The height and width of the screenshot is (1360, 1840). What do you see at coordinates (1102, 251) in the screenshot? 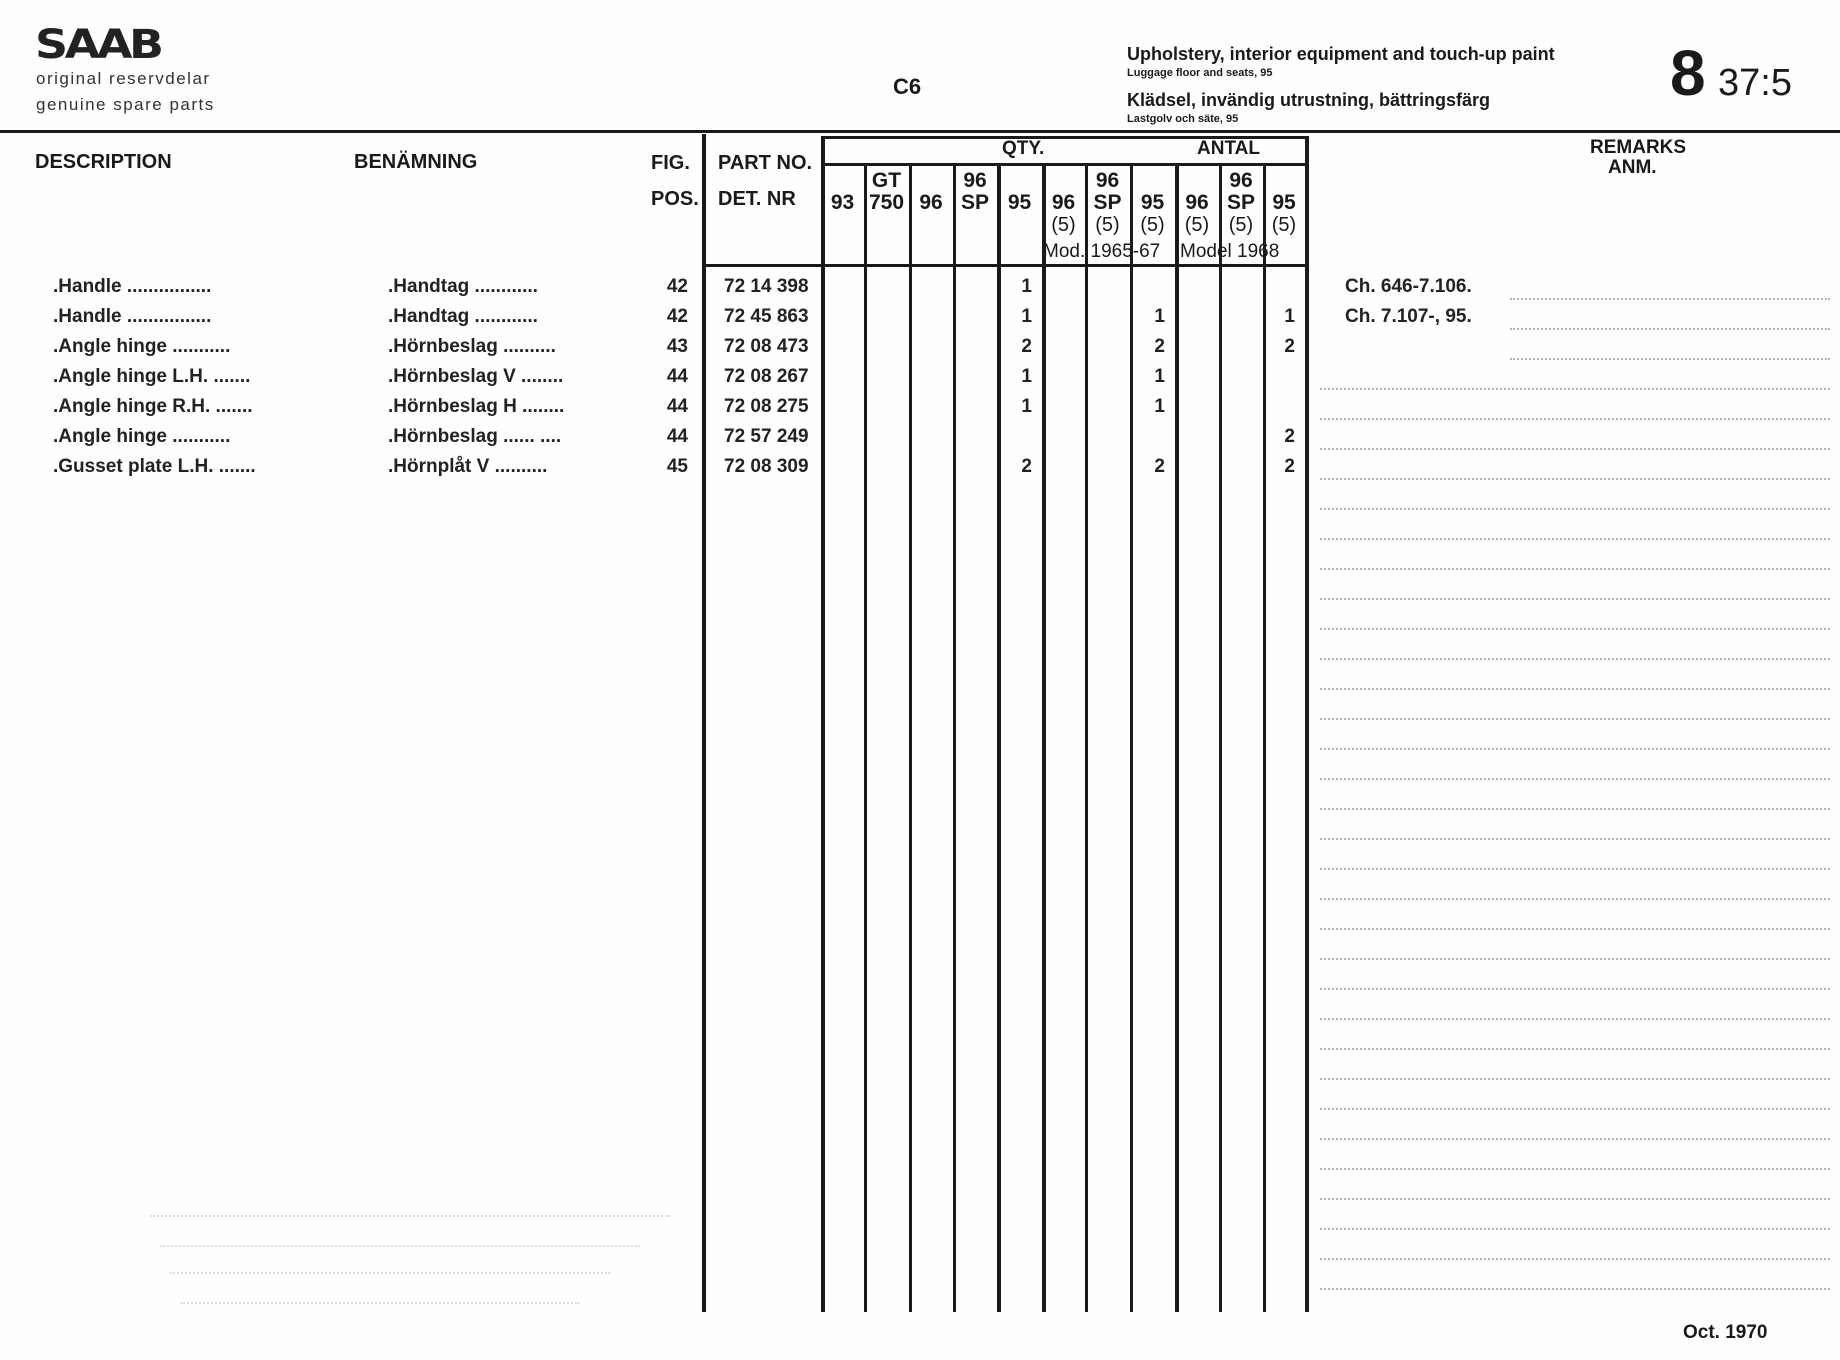
I see `model-1965-67: Mod. 1965-67` at bounding box center [1102, 251].